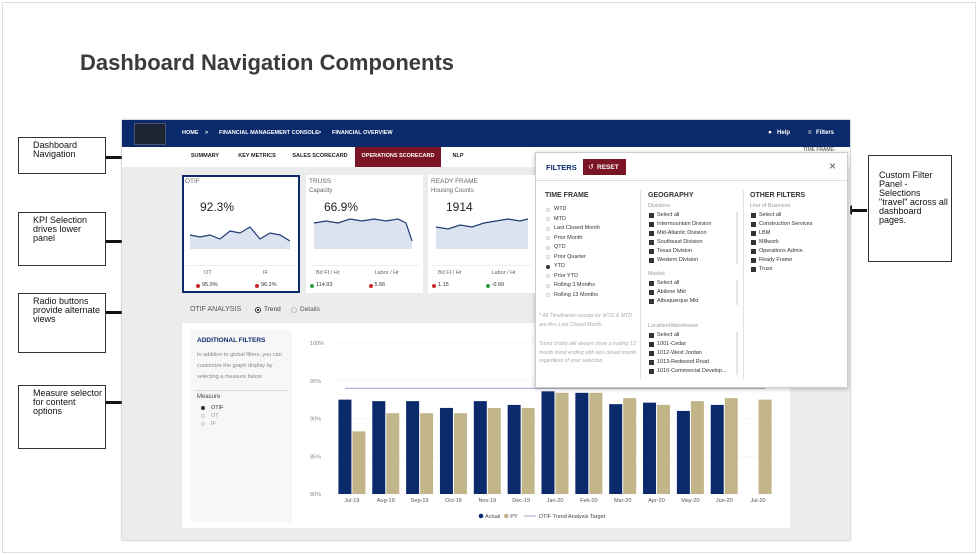  I want to click on help-link: Help, so click(784, 133).